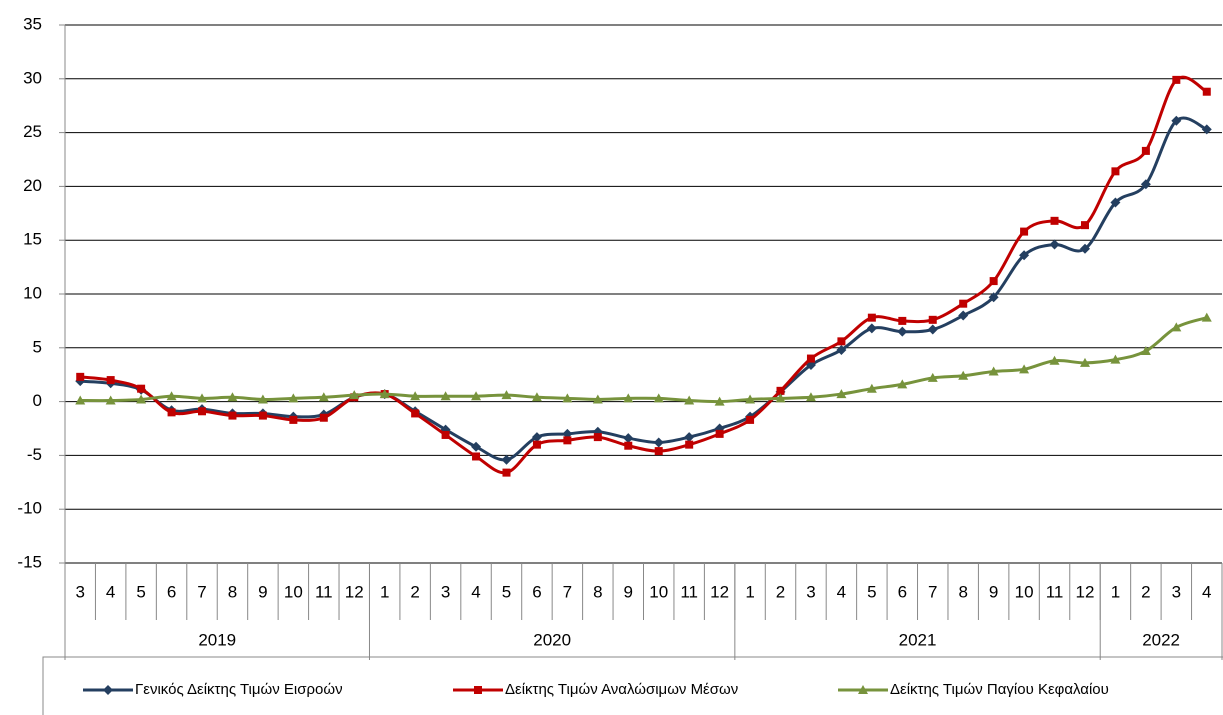 This screenshot has height=715, width=1223. What do you see at coordinates (29, 508) in the screenshot?
I see `y-tick-label: -10` at bounding box center [29, 508].